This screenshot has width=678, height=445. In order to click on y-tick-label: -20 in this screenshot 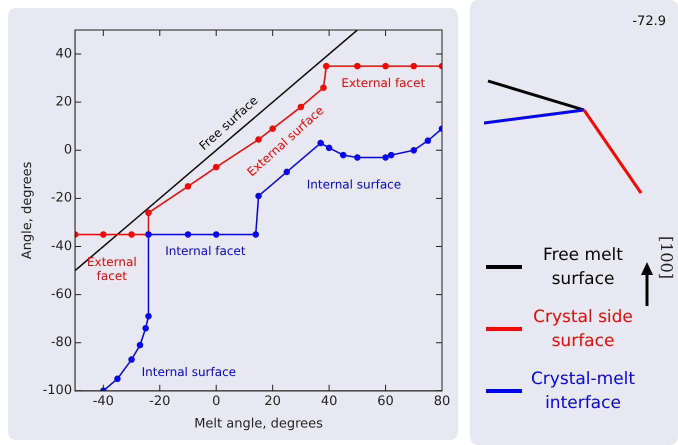, I will do `click(61, 198)`.